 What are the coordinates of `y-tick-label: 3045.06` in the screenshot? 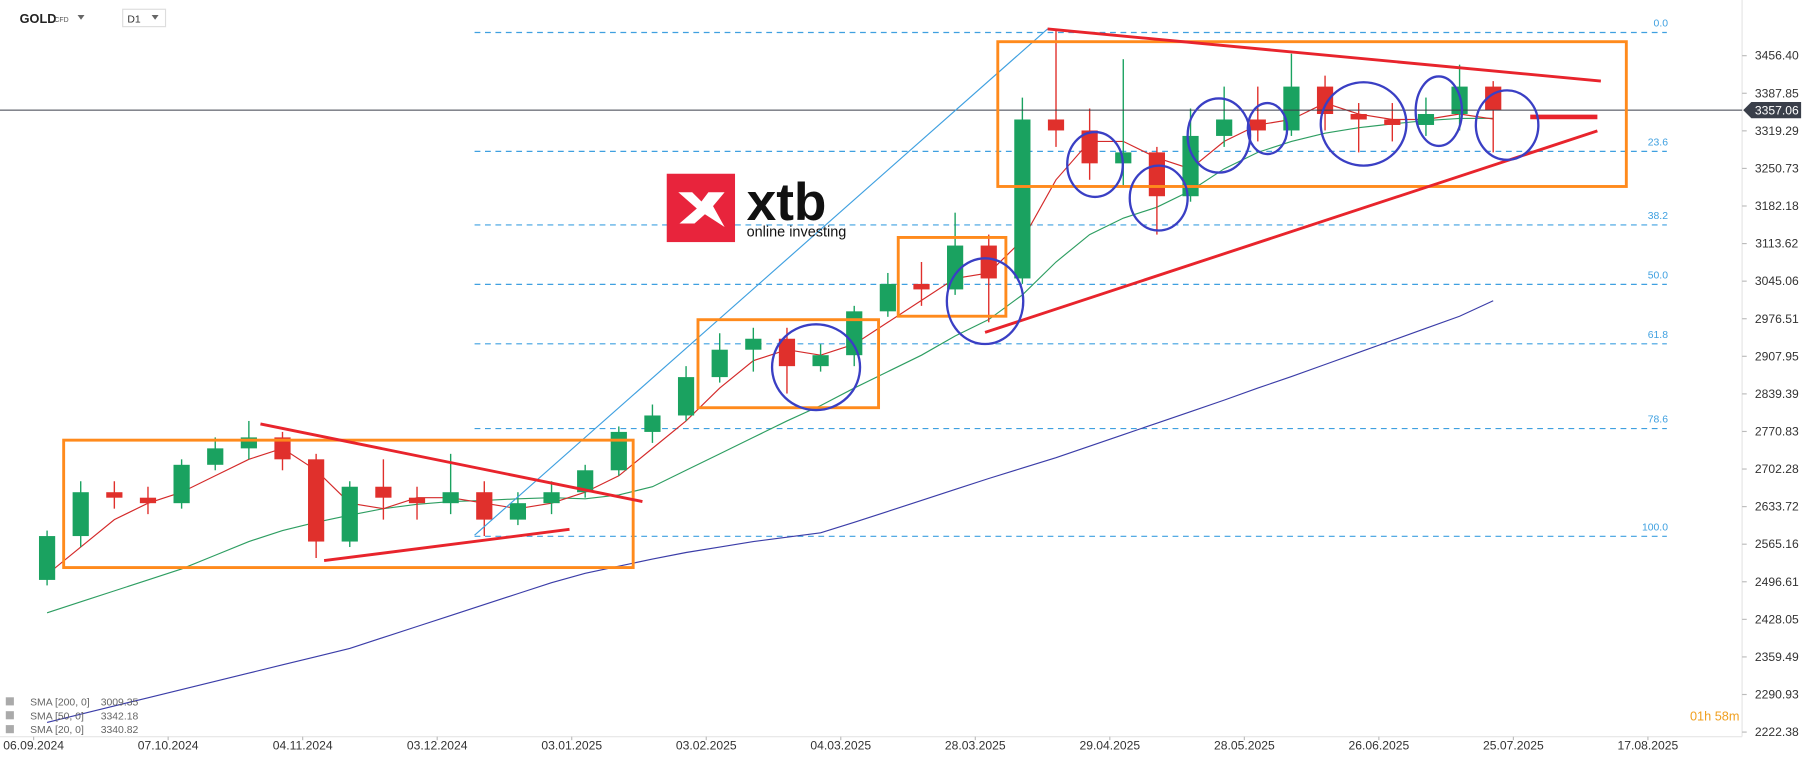 It's located at (1777, 281).